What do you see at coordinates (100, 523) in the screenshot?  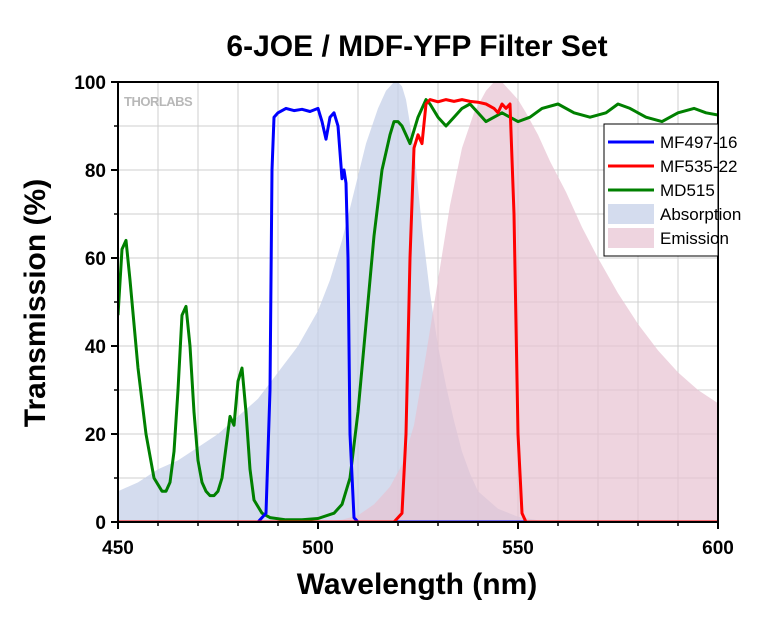 I see `y-tick-label: 0` at bounding box center [100, 523].